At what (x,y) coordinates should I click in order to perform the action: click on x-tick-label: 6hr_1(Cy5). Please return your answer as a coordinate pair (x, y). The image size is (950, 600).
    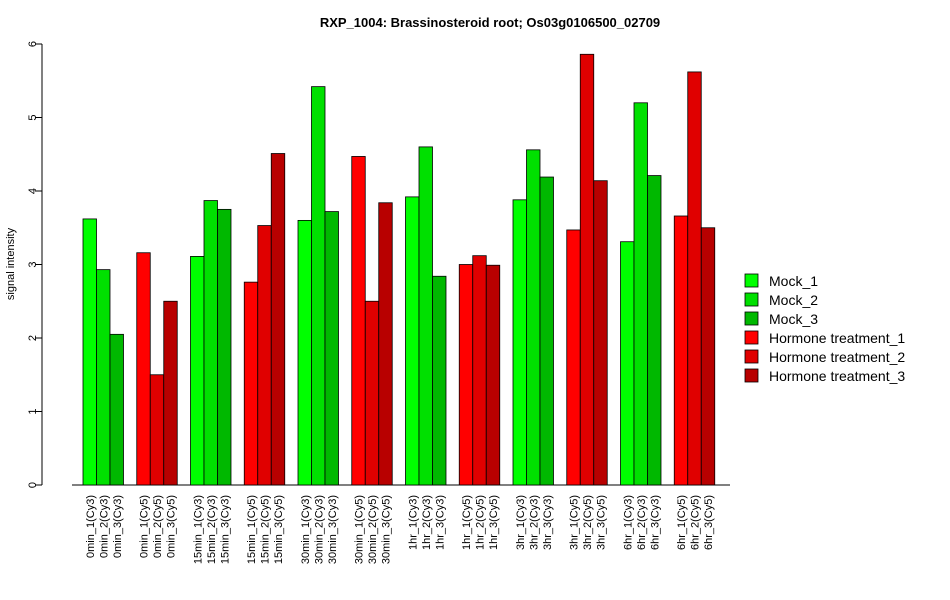
    Looking at the image, I should click on (682, 522).